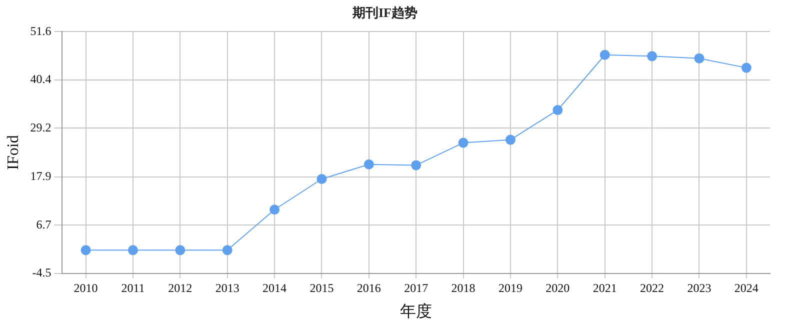  I want to click on x-tick-label: 2010, so click(86, 287).